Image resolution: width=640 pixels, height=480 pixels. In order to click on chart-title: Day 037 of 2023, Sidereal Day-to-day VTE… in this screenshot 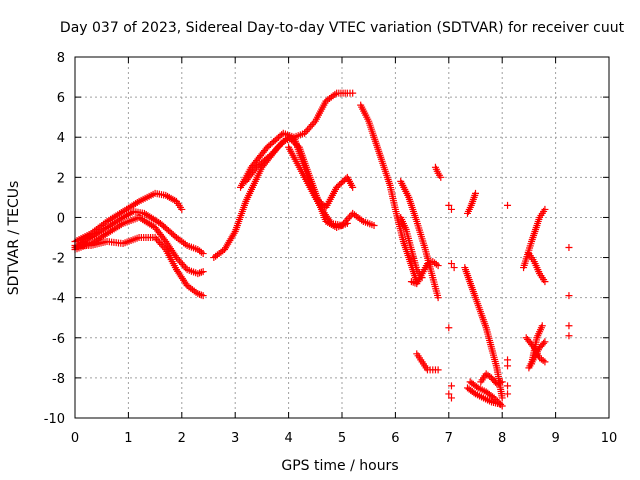, I will do `click(342, 28)`.